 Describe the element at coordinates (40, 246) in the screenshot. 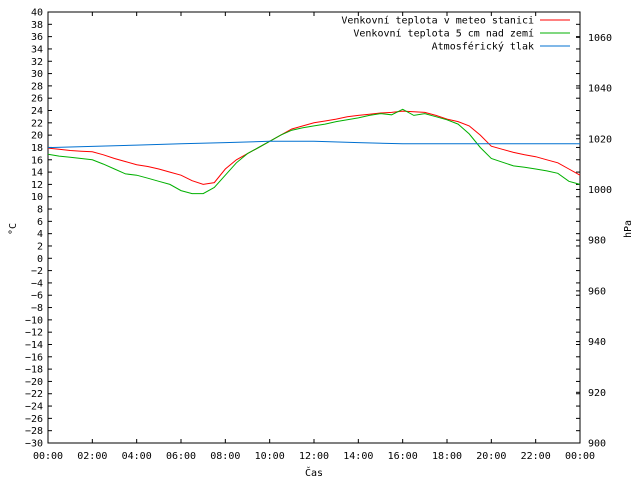

I see `left-tick-label: 2` at that location.